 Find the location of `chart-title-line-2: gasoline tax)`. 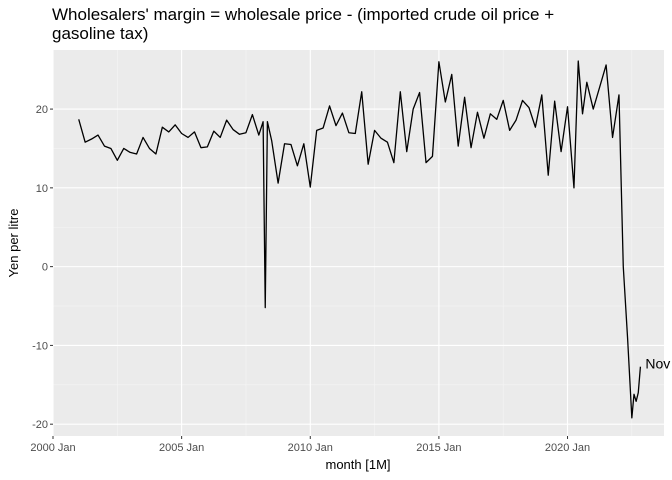

chart-title-line-2: gasoline tax) is located at coordinates (100, 33).